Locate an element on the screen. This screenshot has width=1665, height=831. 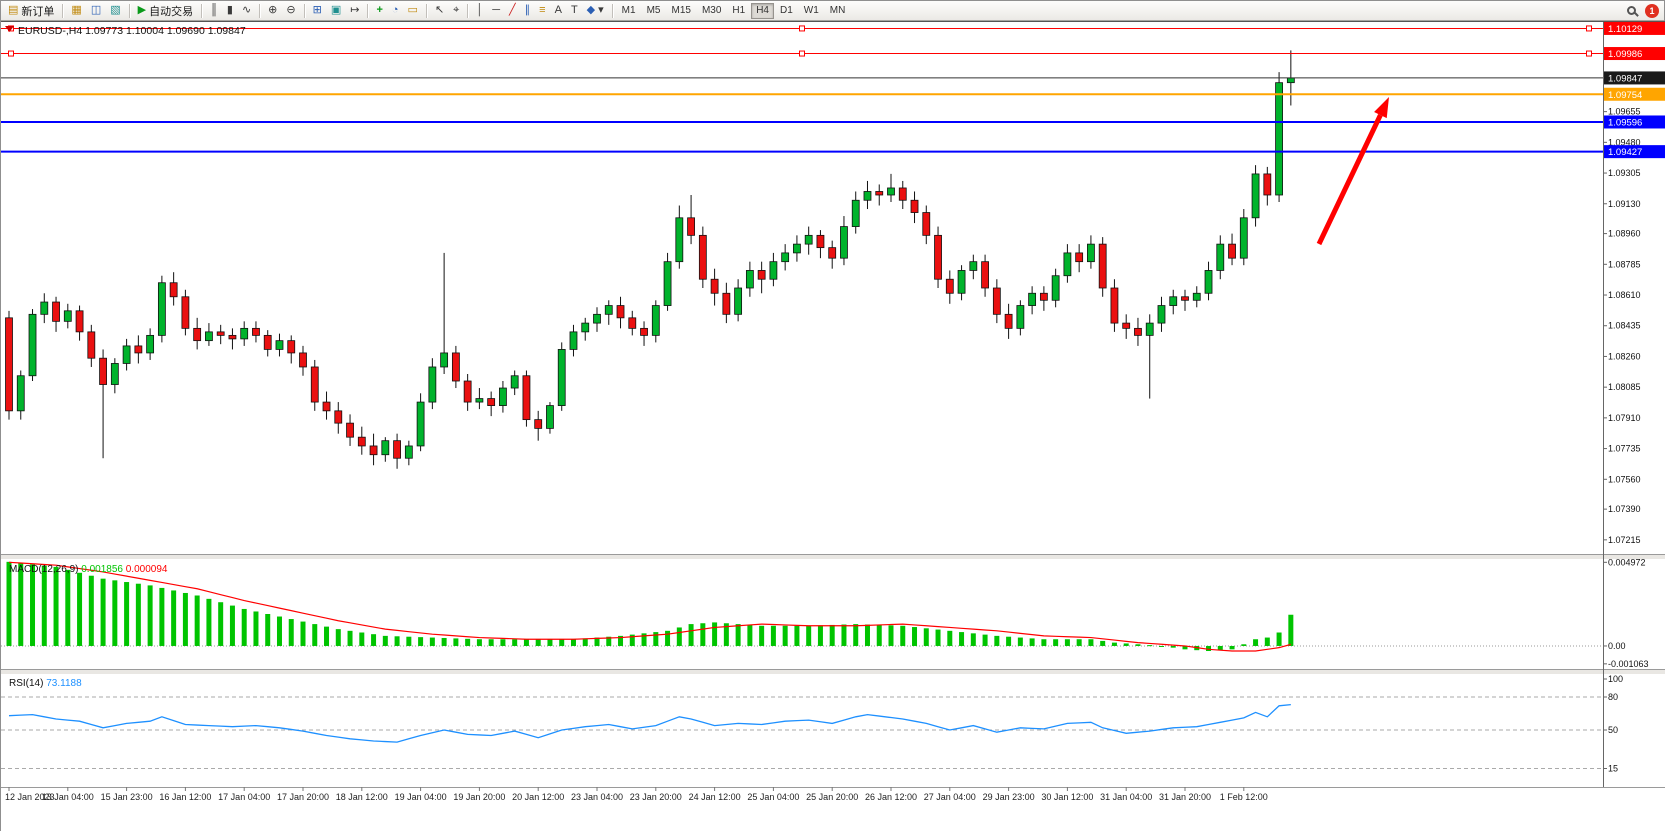
svg-text: 1.09427 is located at coordinates (1625, 152).